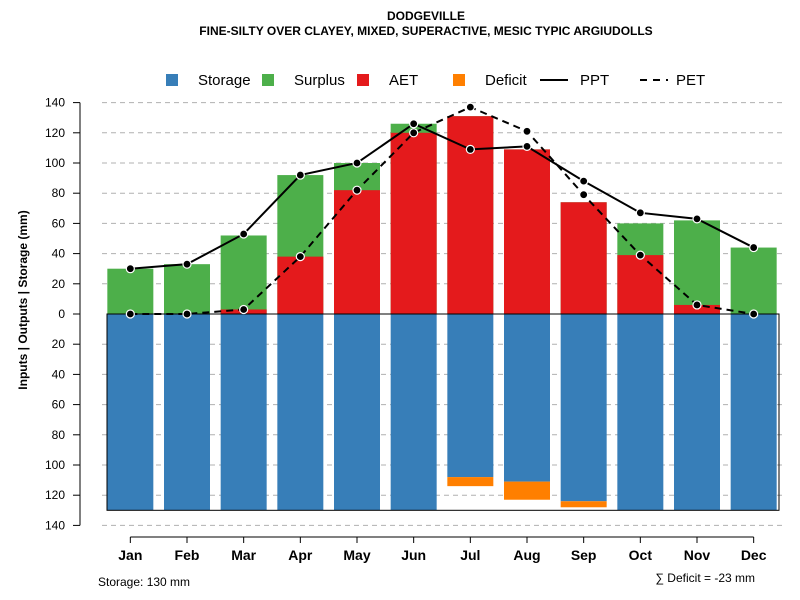 This screenshot has width=800, height=600. Describe the element at coordinates (594, 80) in the screenshot. I see `legend-label-ppt: PPT` at that location.